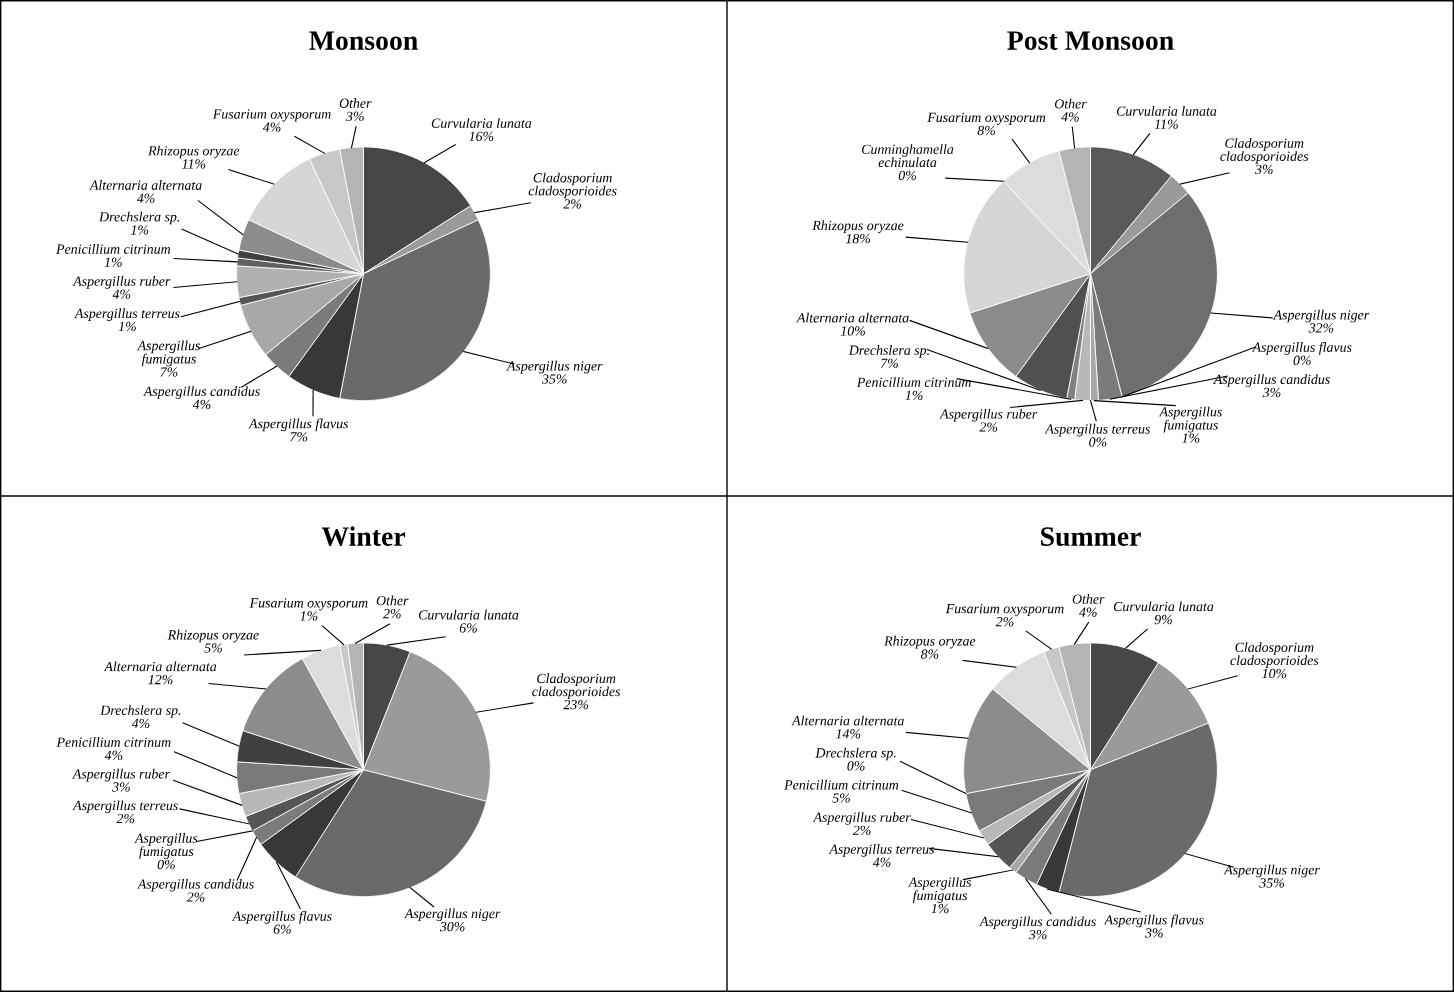 The width and height of the screenshot is (1454, 992). Describe the element at coordinates (363, 536) in the screenshot. I see `chart-title: Winter` at that location.